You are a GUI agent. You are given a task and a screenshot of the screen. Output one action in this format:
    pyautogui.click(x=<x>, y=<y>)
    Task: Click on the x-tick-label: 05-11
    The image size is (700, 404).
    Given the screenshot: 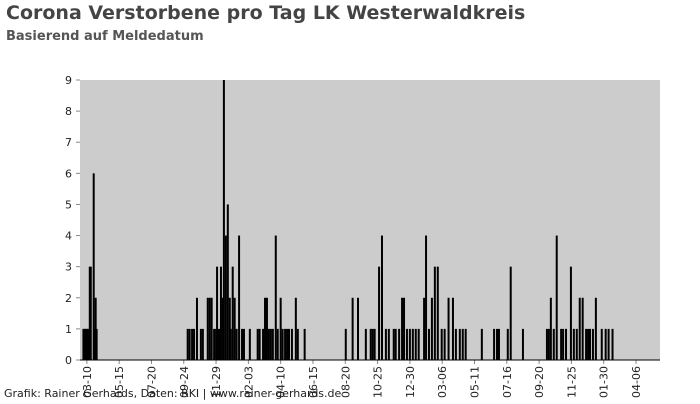 What is the action you would take?
    pyautogui.click(x=474, y=382)
    